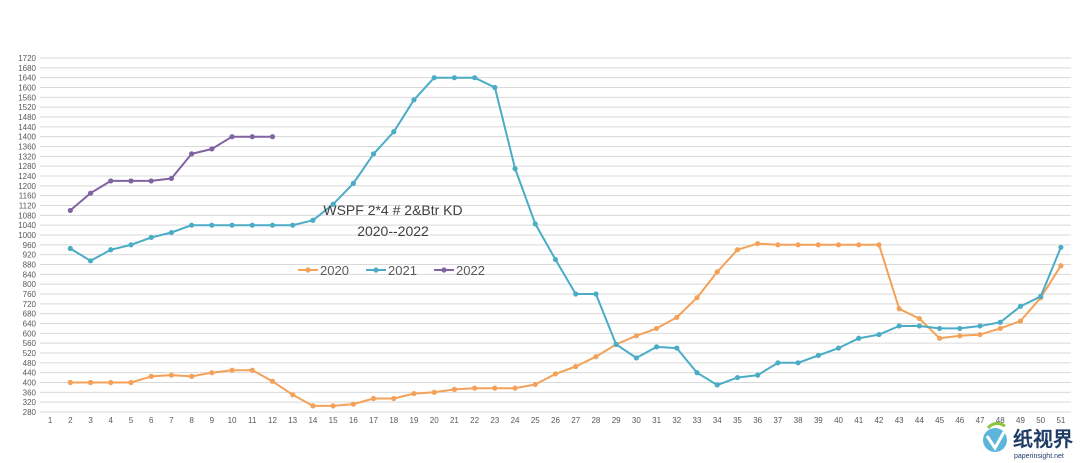  I want to click on series-2022, so click(171, 174).